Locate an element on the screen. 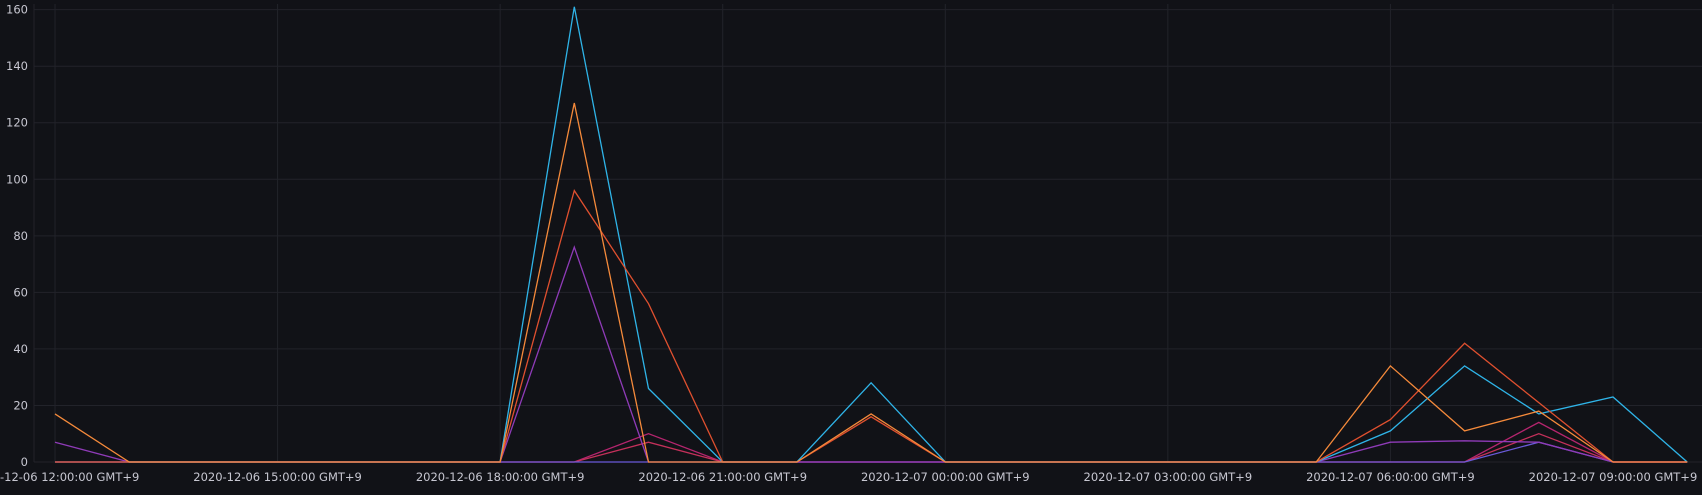  y-tick-label: 0 is located at coordinates (24, 462).